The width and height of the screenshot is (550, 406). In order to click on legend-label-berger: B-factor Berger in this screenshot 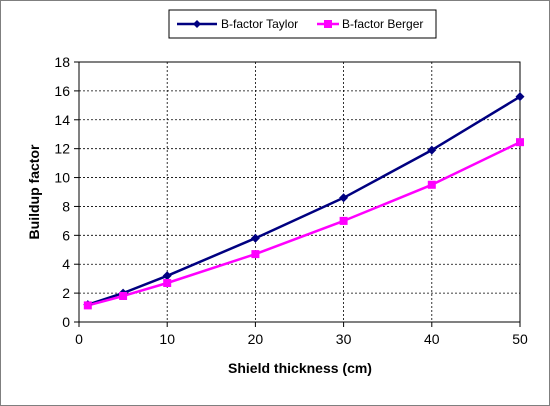, I will do `click(382, 24)`.